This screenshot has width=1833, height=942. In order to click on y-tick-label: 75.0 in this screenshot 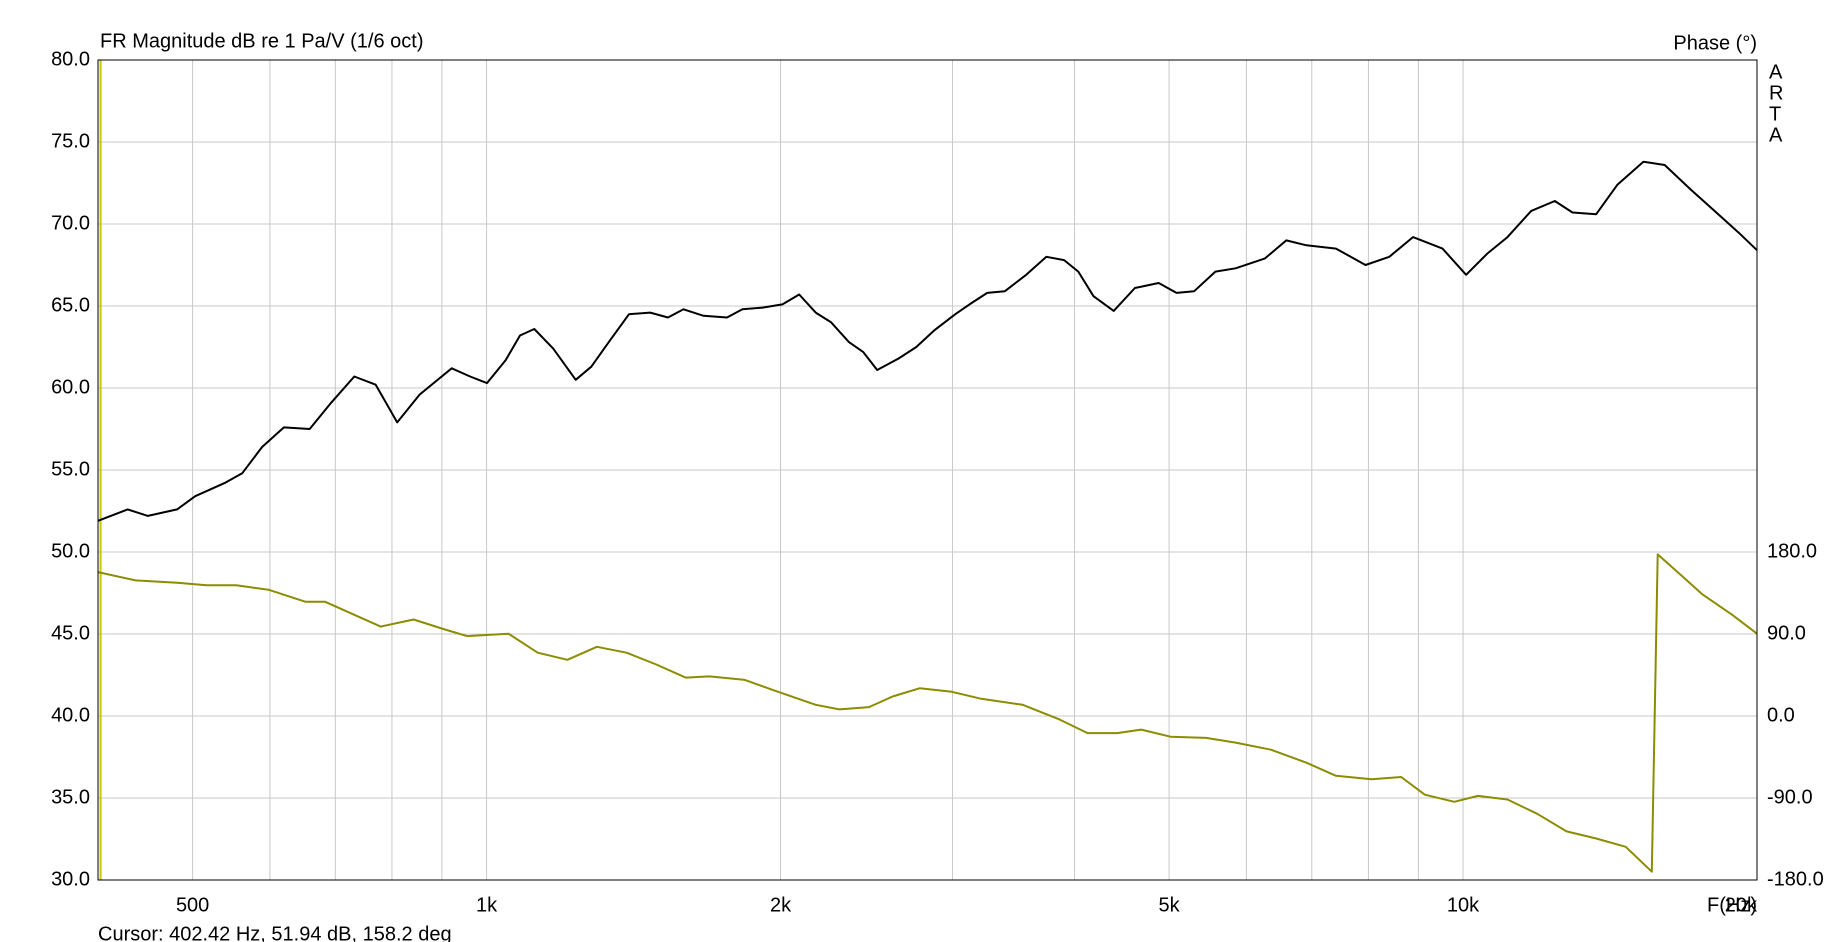, I will do `click(70, 141)`.